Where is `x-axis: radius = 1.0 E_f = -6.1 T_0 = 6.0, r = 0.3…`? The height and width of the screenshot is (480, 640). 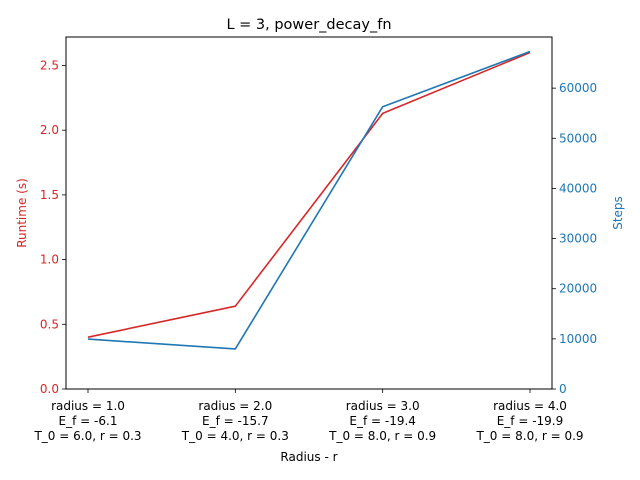 x-axis: radius = 1.0 E_f = -6.1 T_0 = 6.0, r = 0.3… is located at coordinates (308, 416).